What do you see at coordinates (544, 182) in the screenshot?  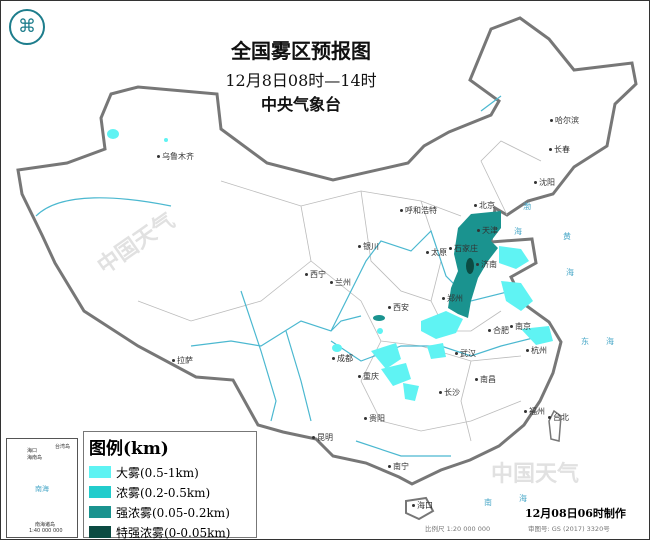 I see `city-label: 沈阳` at bounding box center [544, 182].